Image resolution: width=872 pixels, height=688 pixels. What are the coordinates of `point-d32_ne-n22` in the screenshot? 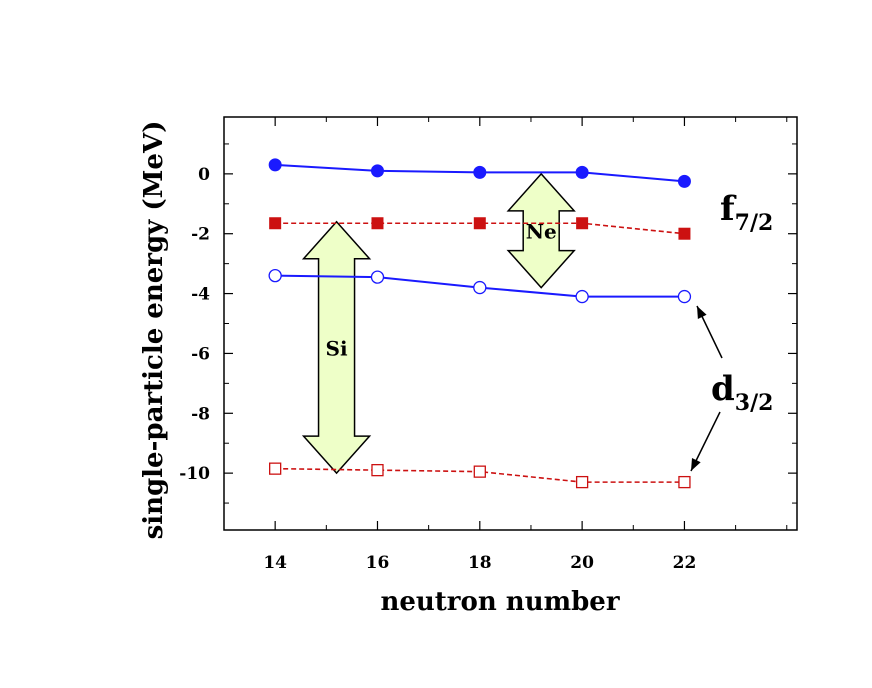 It's located at (684, 482).